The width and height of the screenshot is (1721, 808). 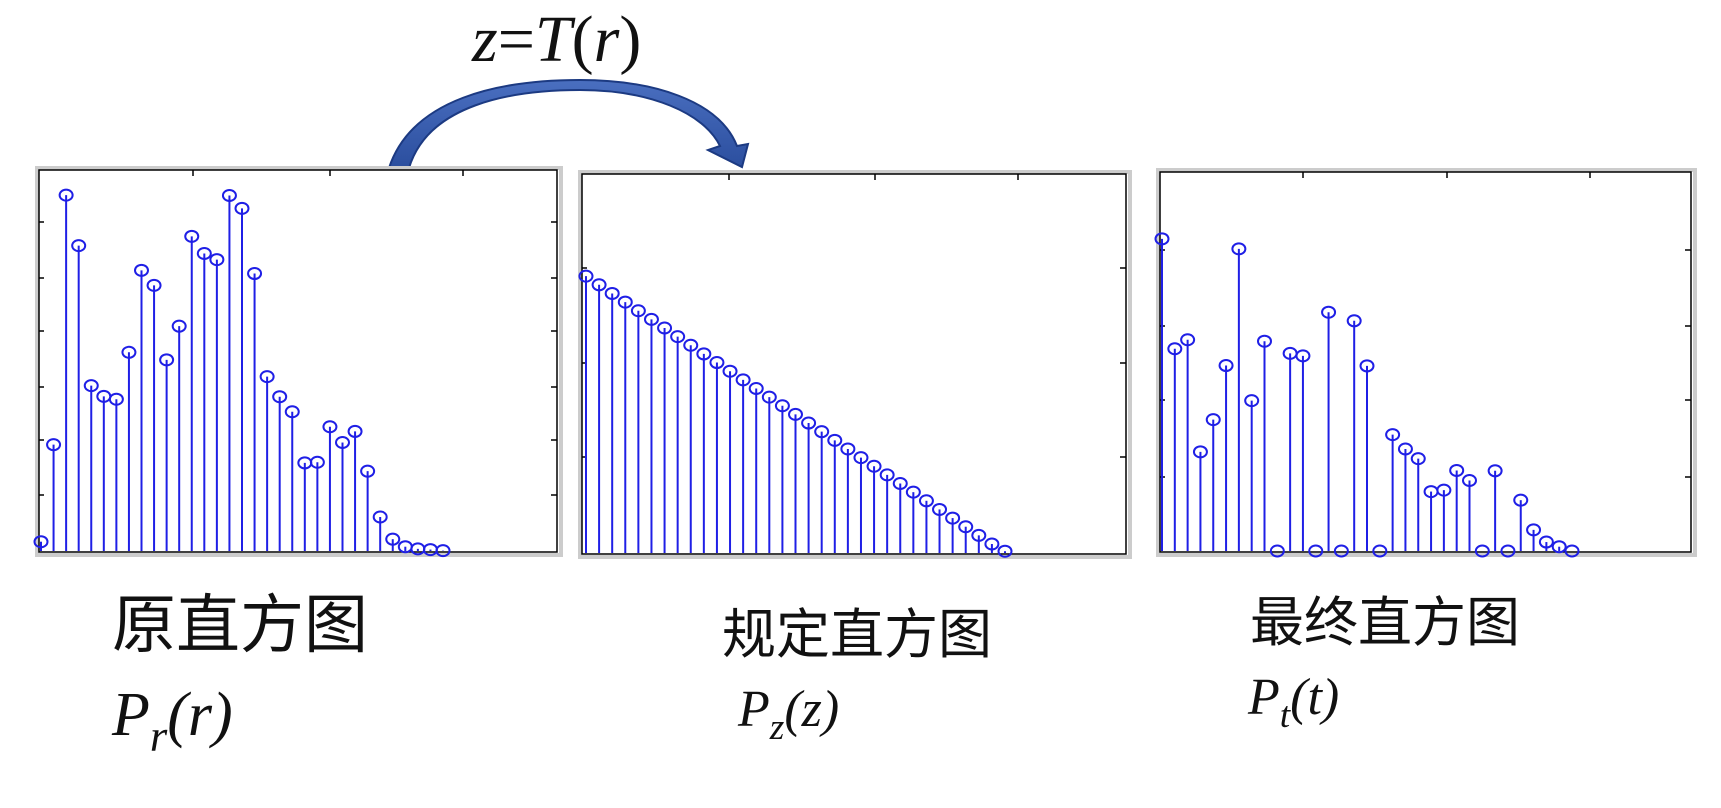 I want to click on formula-final-base: P, so click(x=1264, y=697).